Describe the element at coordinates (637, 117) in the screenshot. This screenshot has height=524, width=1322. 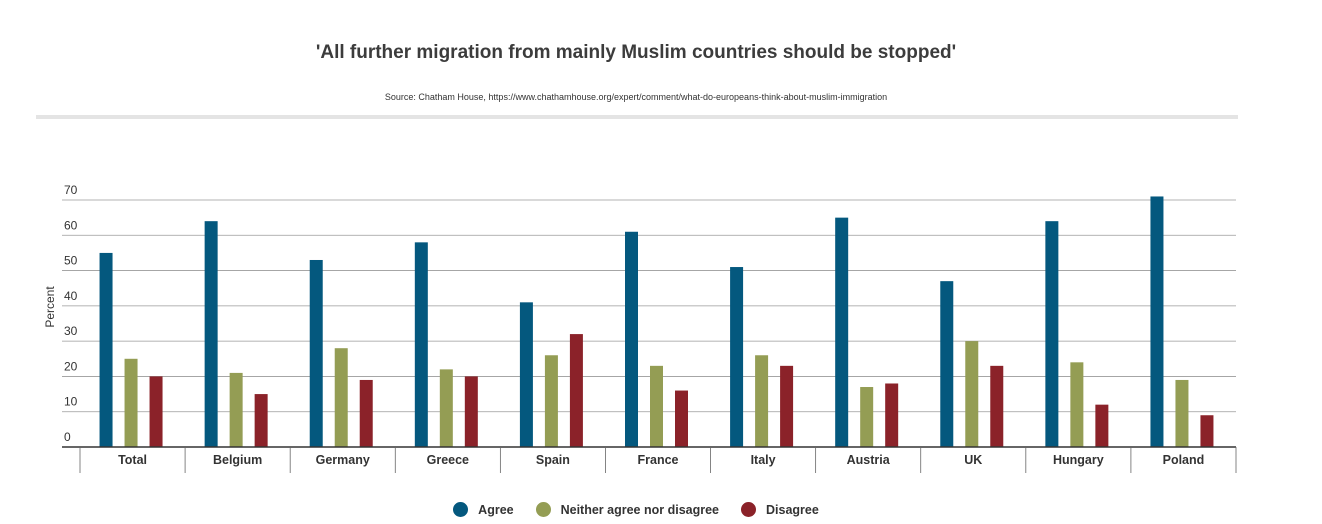
I see `header-divider` at that location.